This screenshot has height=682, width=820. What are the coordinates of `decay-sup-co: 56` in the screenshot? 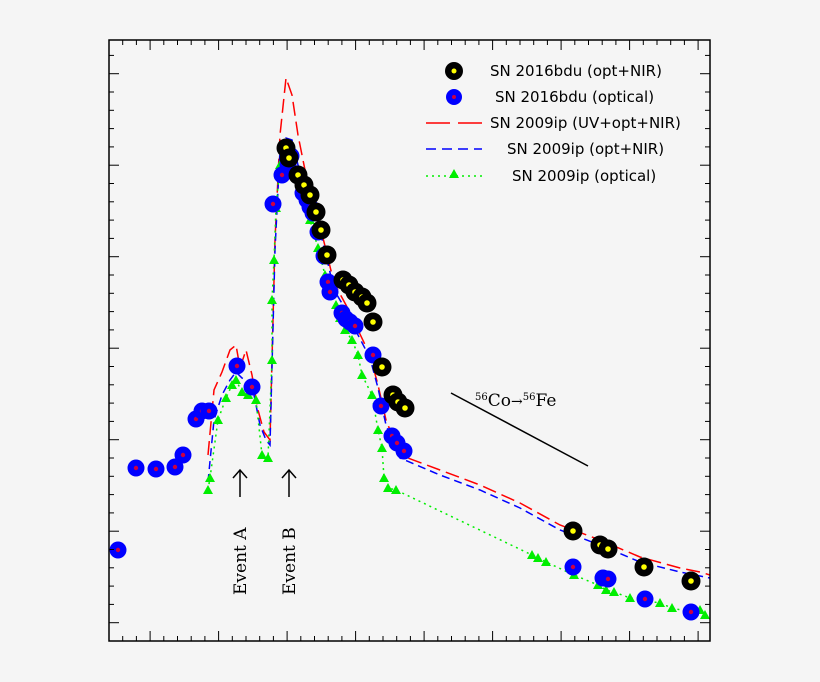 It's located at (481, 397).